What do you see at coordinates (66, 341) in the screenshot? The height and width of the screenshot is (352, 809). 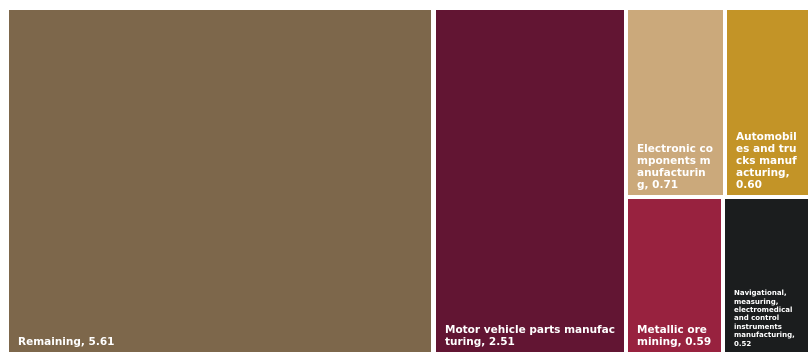 I see `tile-label-remaining: Remaining, 5.61` at bounding box center [66, 341].